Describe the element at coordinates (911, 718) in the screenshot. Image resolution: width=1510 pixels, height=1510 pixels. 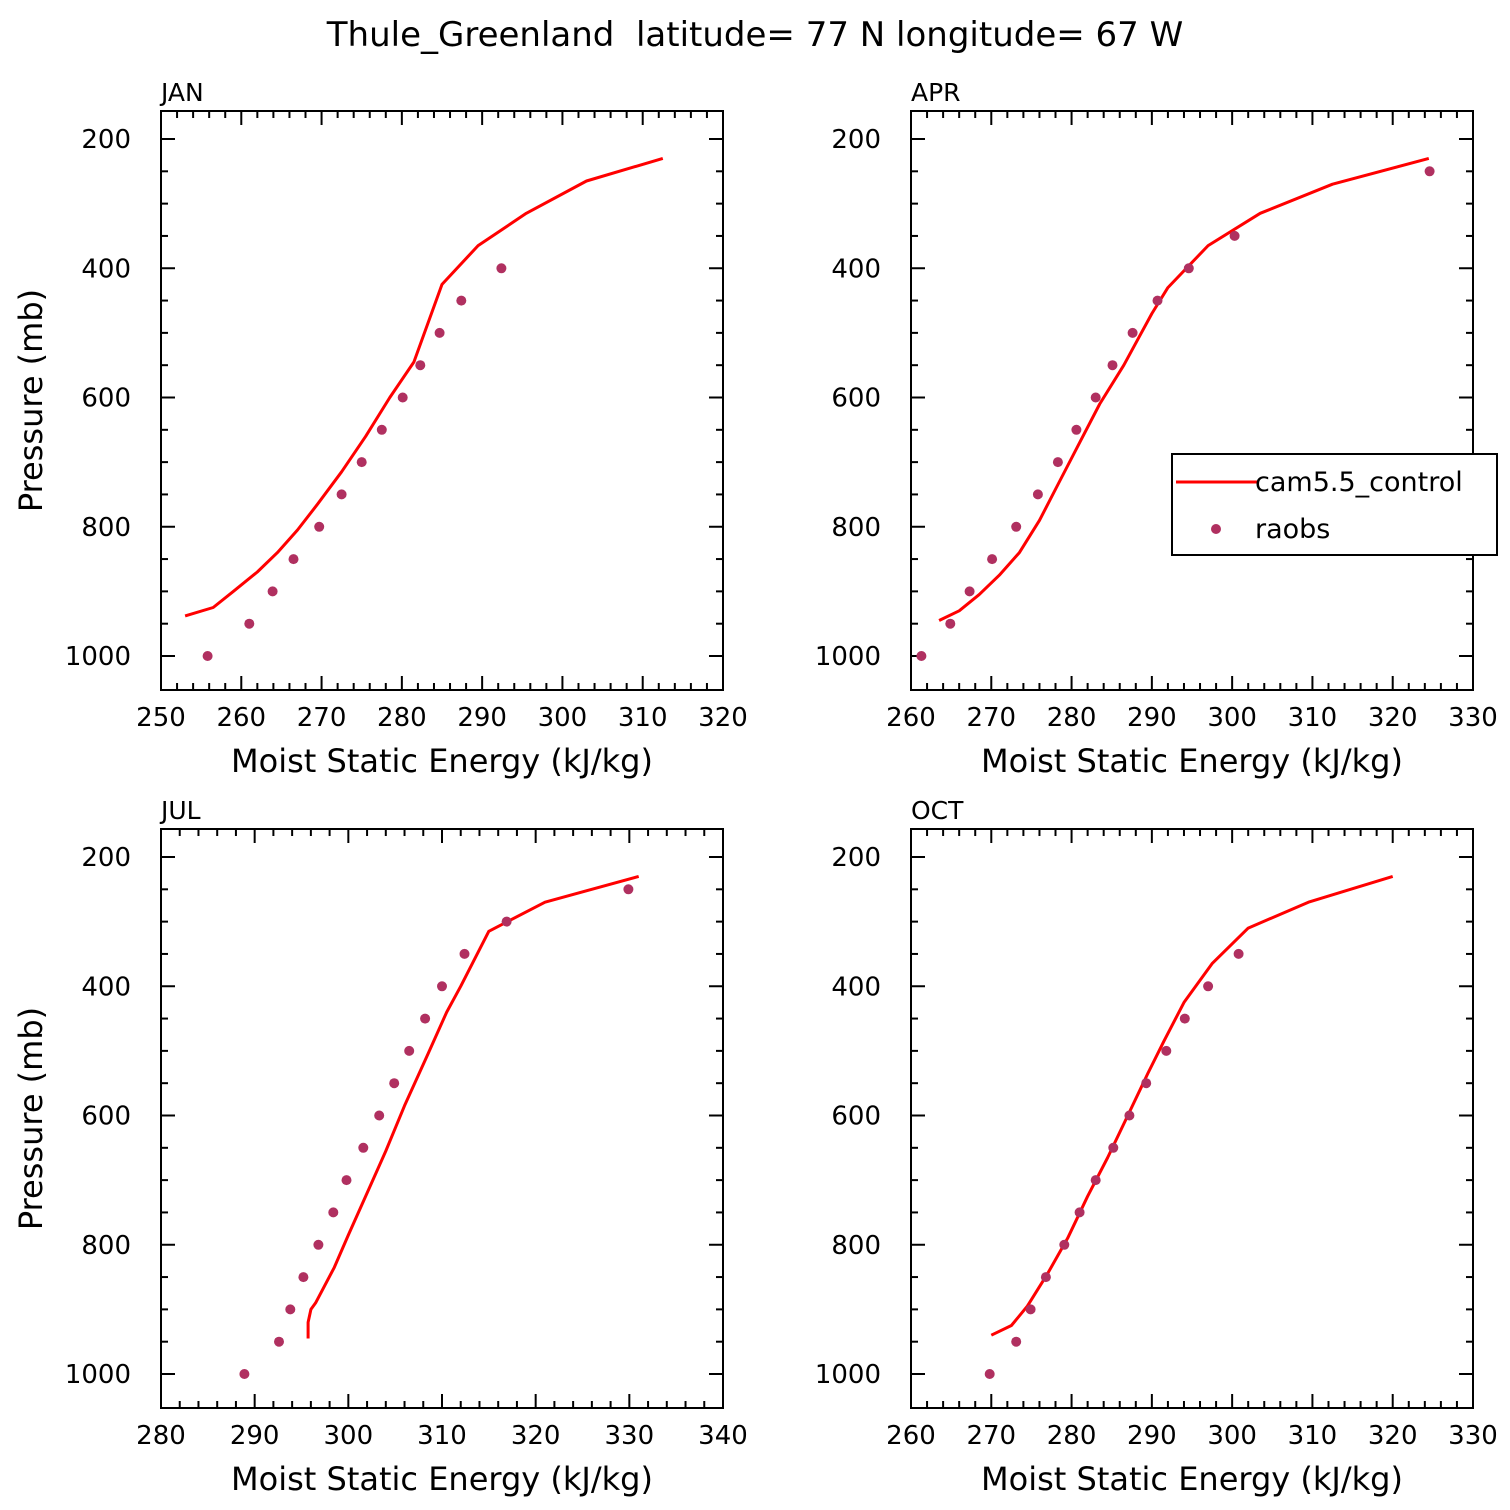
I see `x-tick-label: 260` at that location.